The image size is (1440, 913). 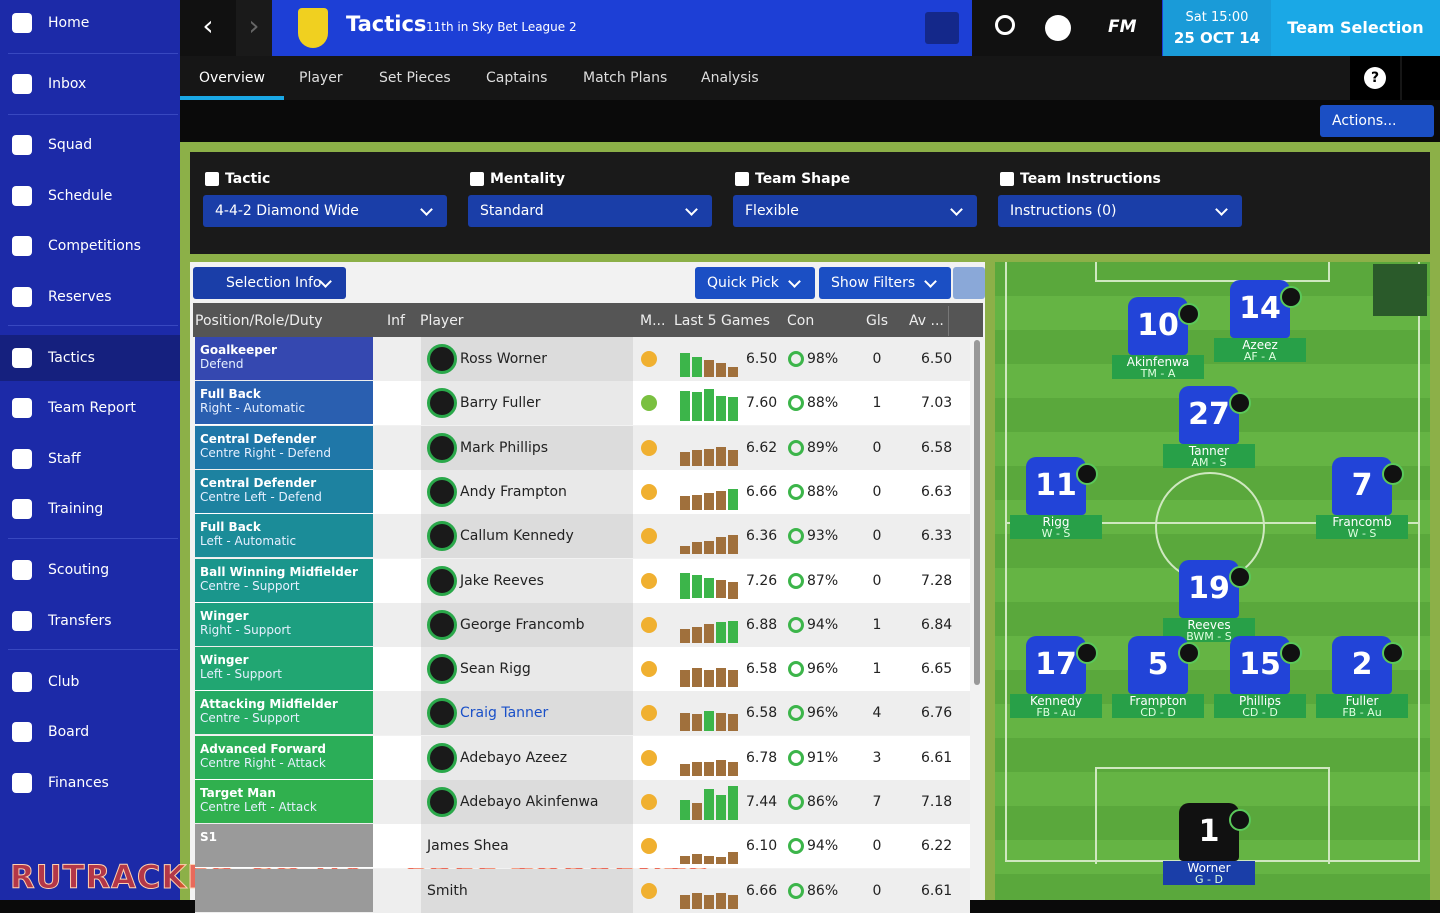 What do you see at coordinates (90, 509) in the screenshot?
I see `nav-item: Training` at bounding box center [90, 509].